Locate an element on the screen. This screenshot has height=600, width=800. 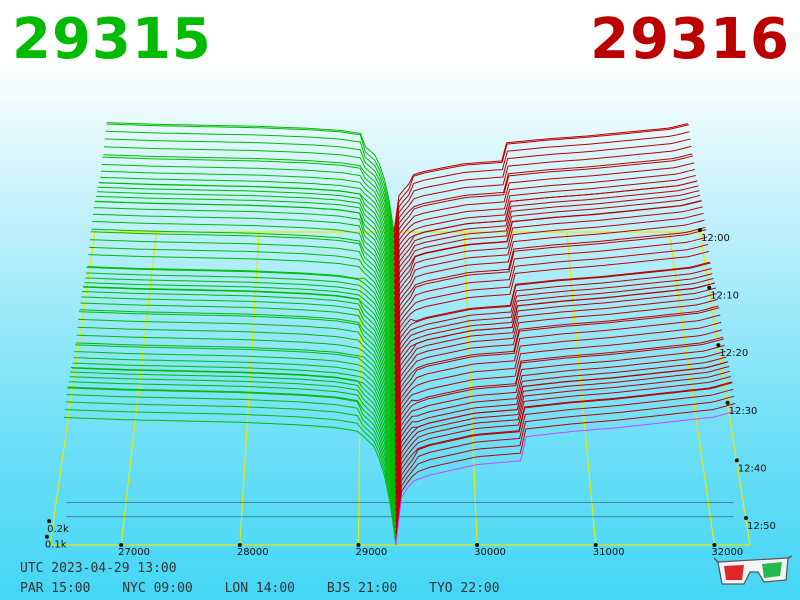
clock-beijing: BJS 21:00 is located at coordinates (362, 588).